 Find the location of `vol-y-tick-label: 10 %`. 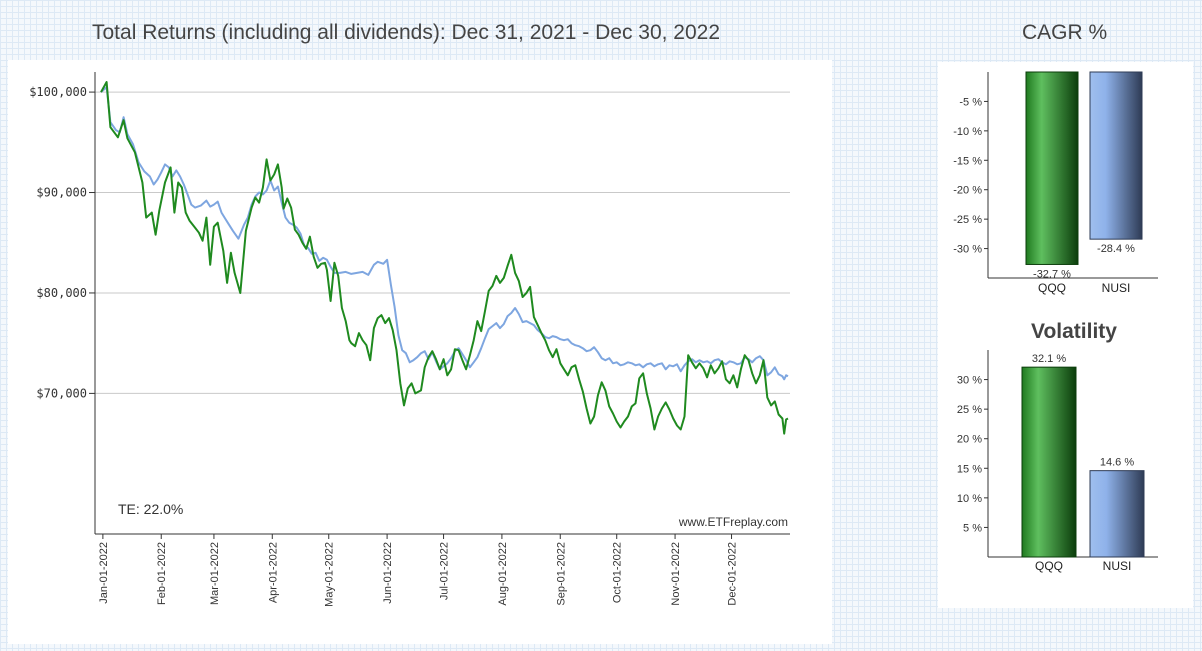

vol-y-tick-label: 10 % is located at coordinates (969, 499).